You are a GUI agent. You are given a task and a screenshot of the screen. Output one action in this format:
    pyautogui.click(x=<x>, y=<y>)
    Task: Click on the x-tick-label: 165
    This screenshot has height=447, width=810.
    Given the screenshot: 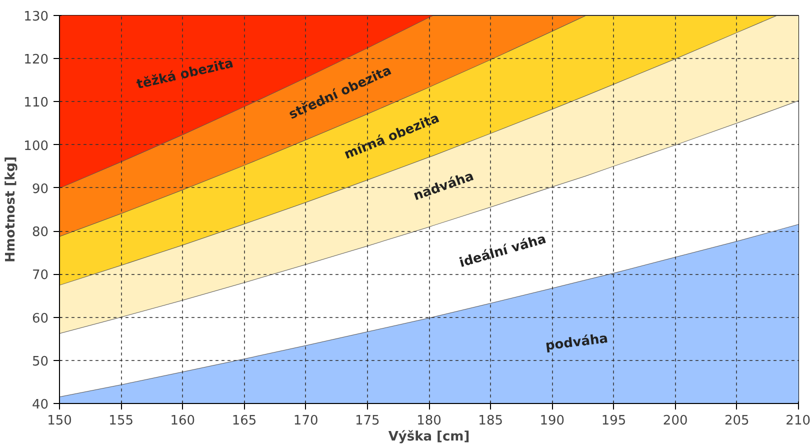 What is the action you would take?
    pyautogui.click(x=244, y=421)
    